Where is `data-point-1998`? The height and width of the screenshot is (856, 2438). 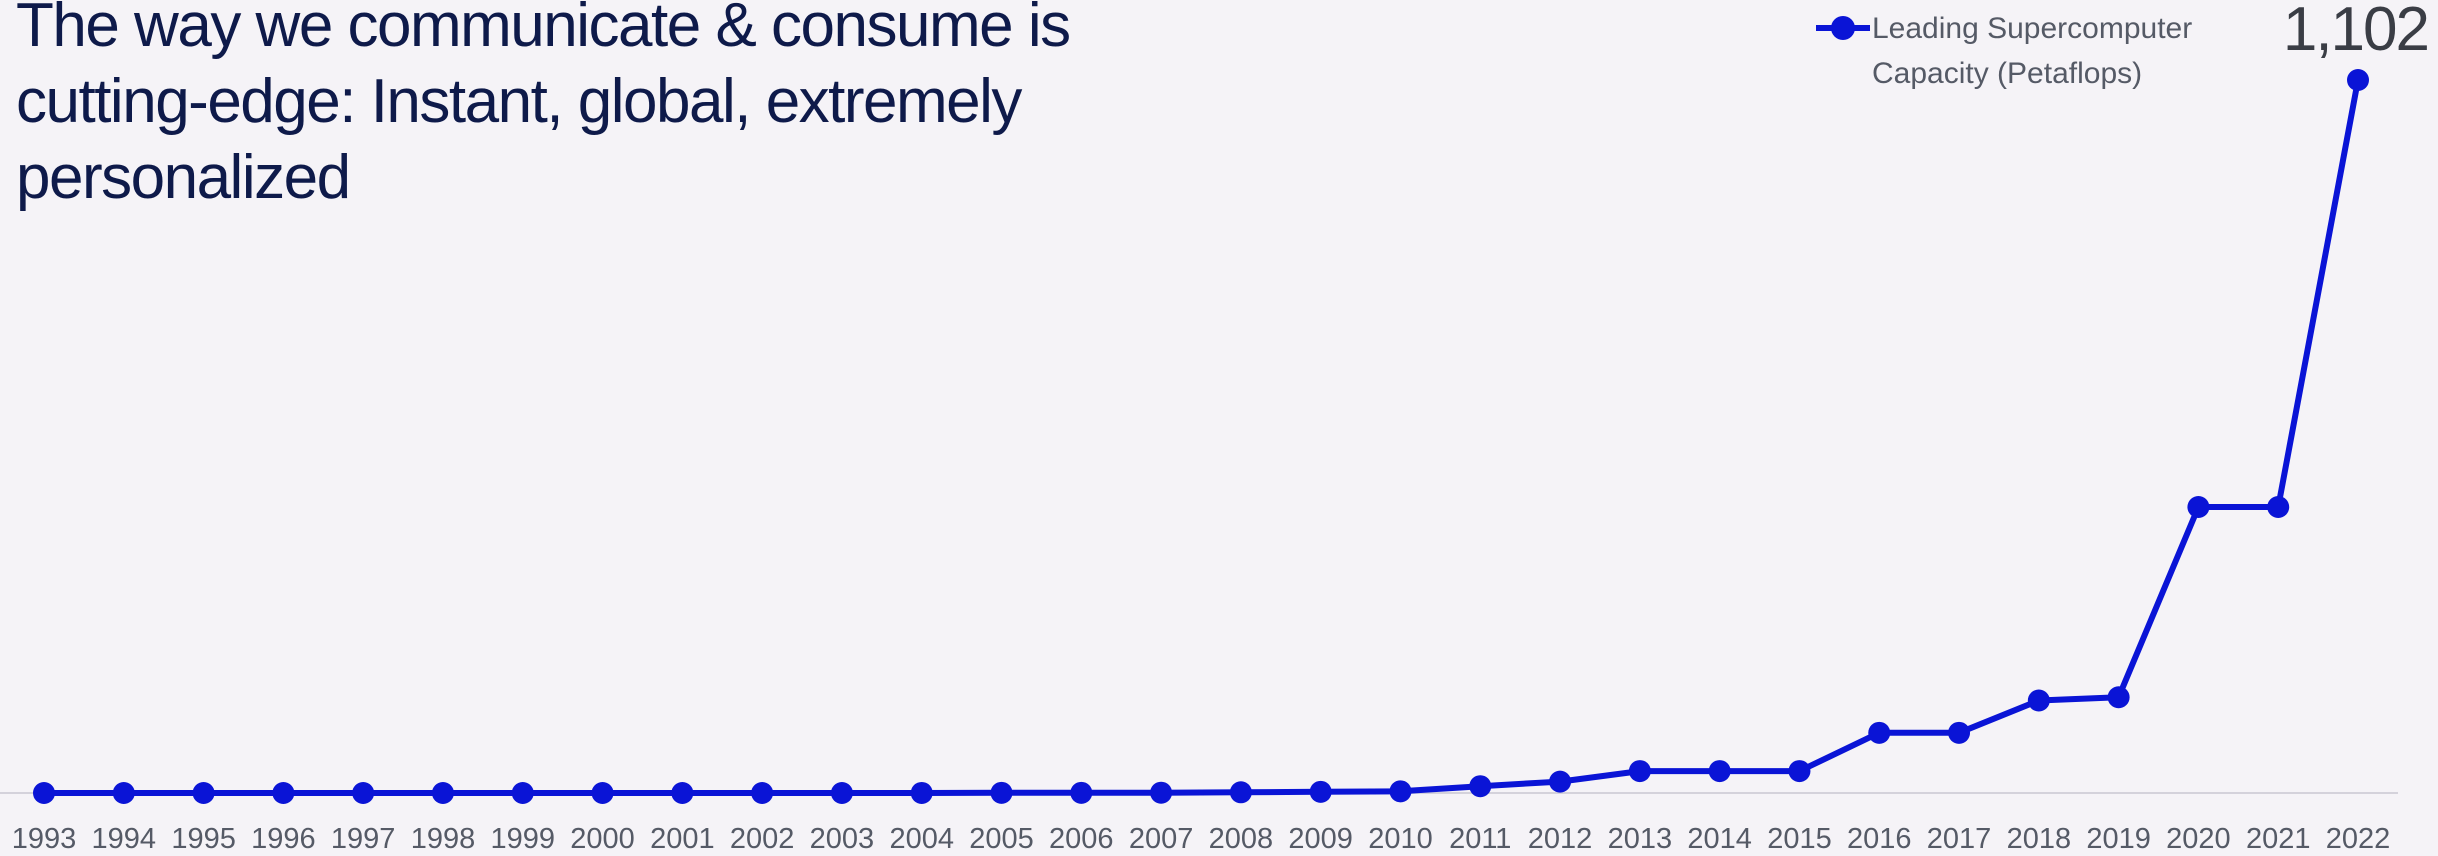
data-point-1998 is located at coordinates (442, 792).